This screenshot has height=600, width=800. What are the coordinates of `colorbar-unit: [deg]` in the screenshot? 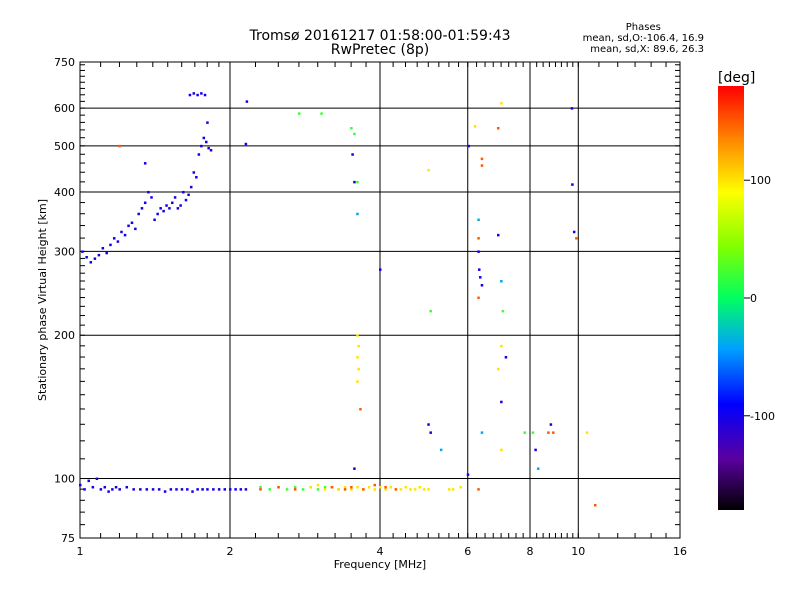 It's located at (737, 78).